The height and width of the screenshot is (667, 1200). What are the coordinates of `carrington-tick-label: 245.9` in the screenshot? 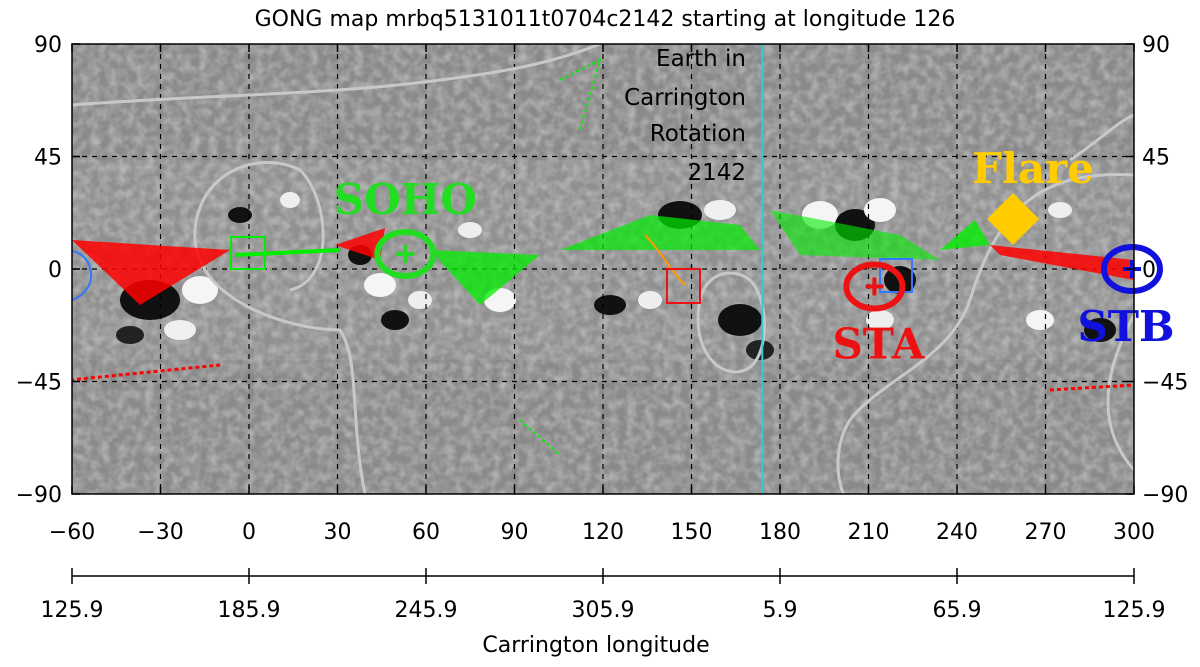 It's located at (426, 610).